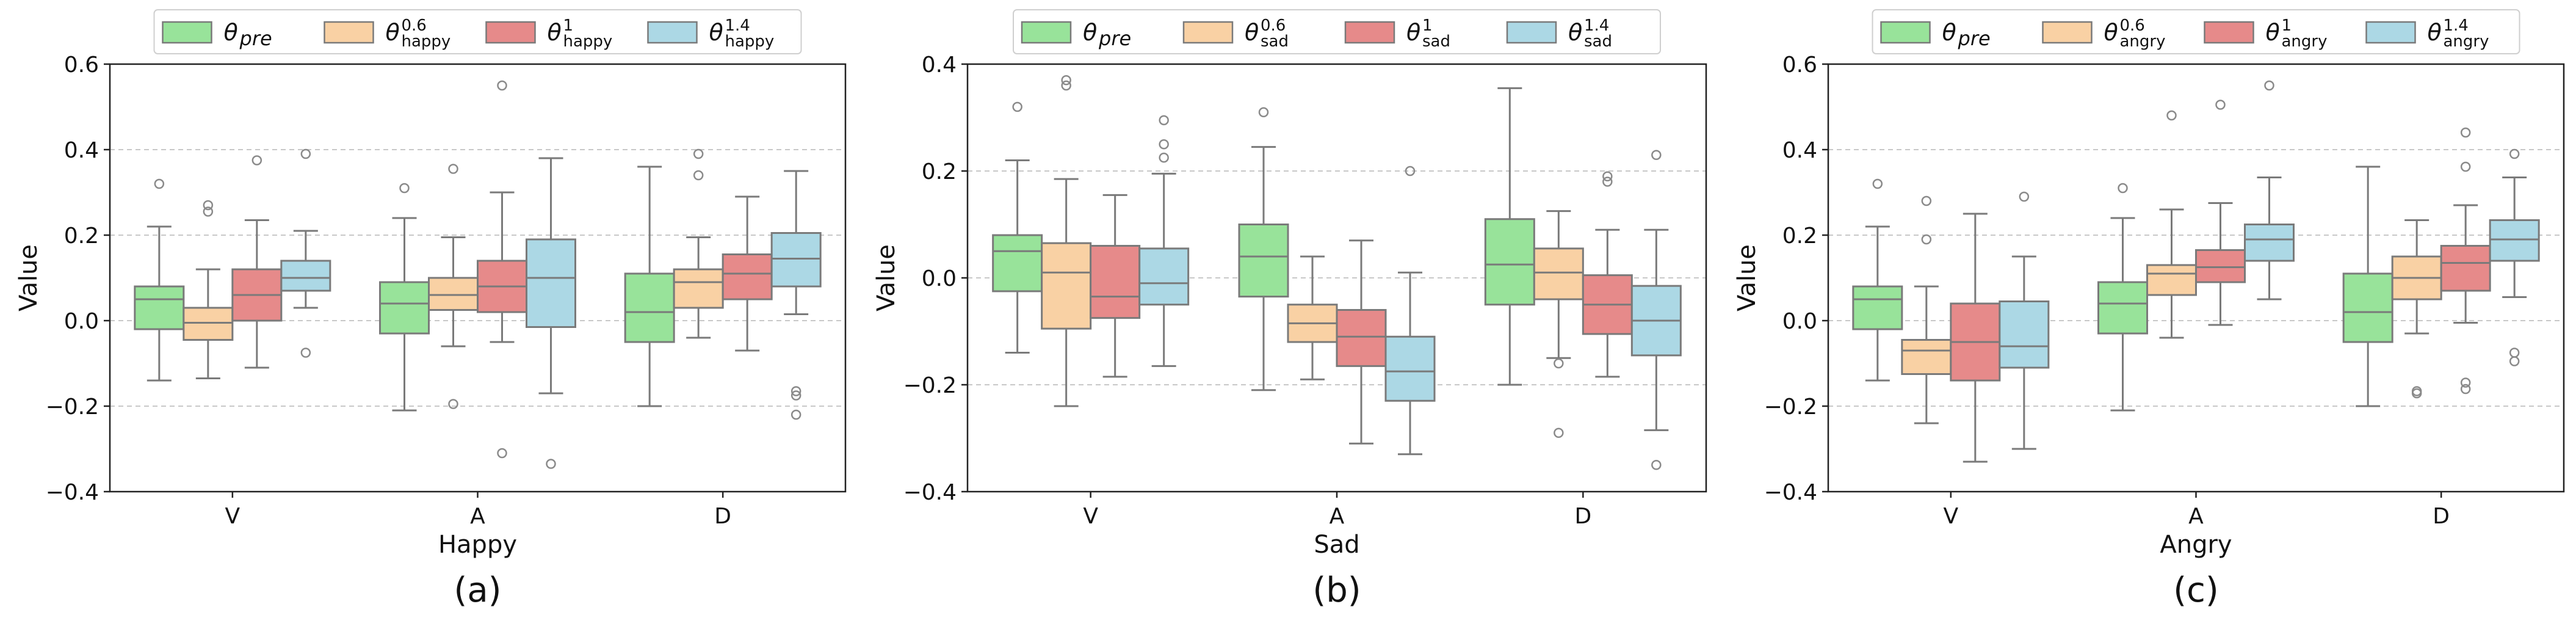 This screenshot has height=626, width=2576. I want to click on legend-entry: θpre, so click(1935, 34).